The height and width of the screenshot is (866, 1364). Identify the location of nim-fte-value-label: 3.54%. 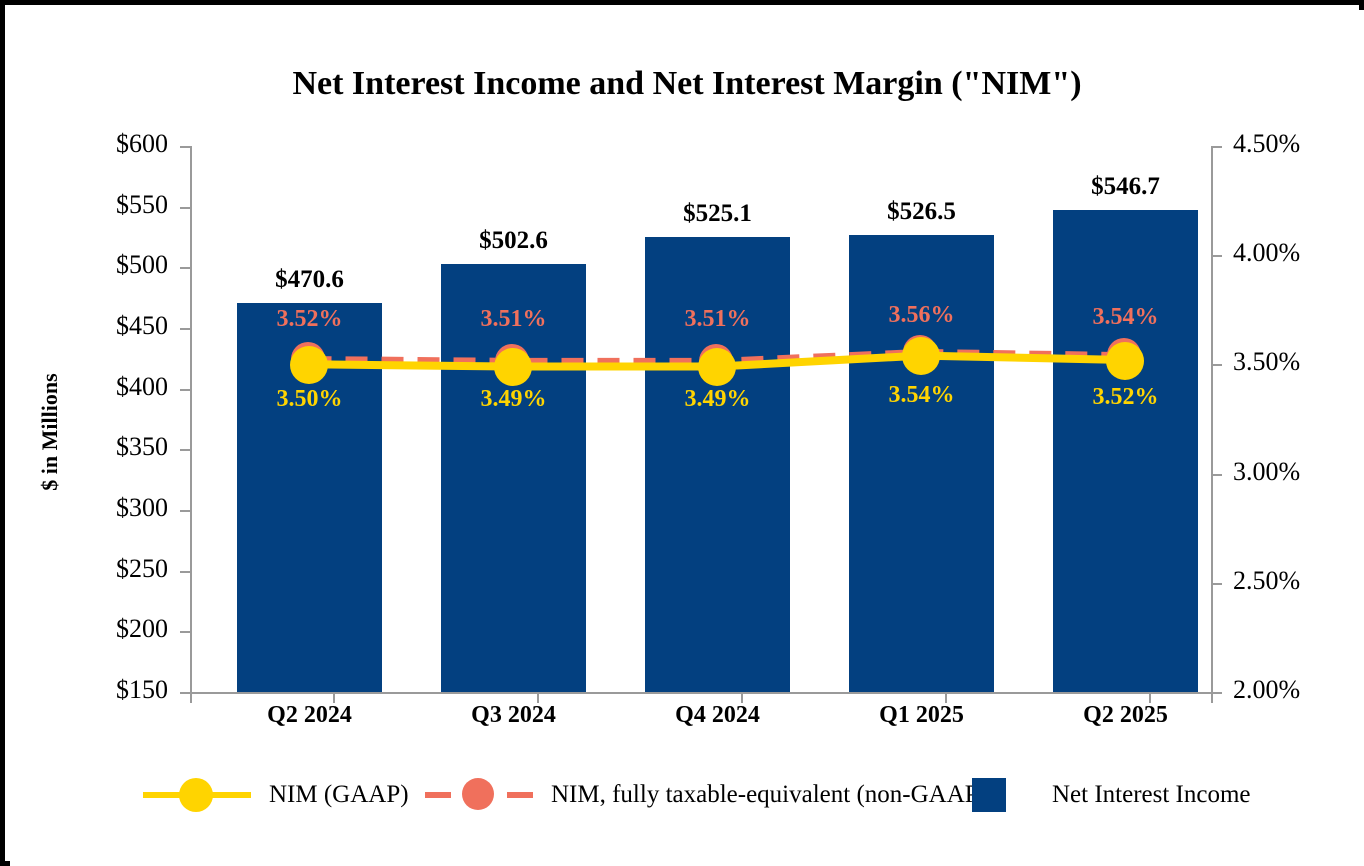
(1125, 317).